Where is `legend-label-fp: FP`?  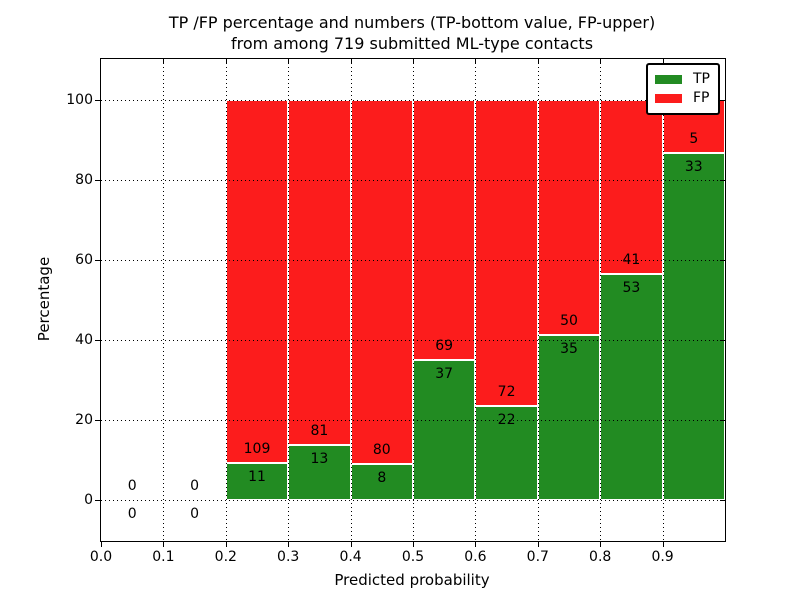 legend-label-fp: FP is located at coordinates (701, 98).